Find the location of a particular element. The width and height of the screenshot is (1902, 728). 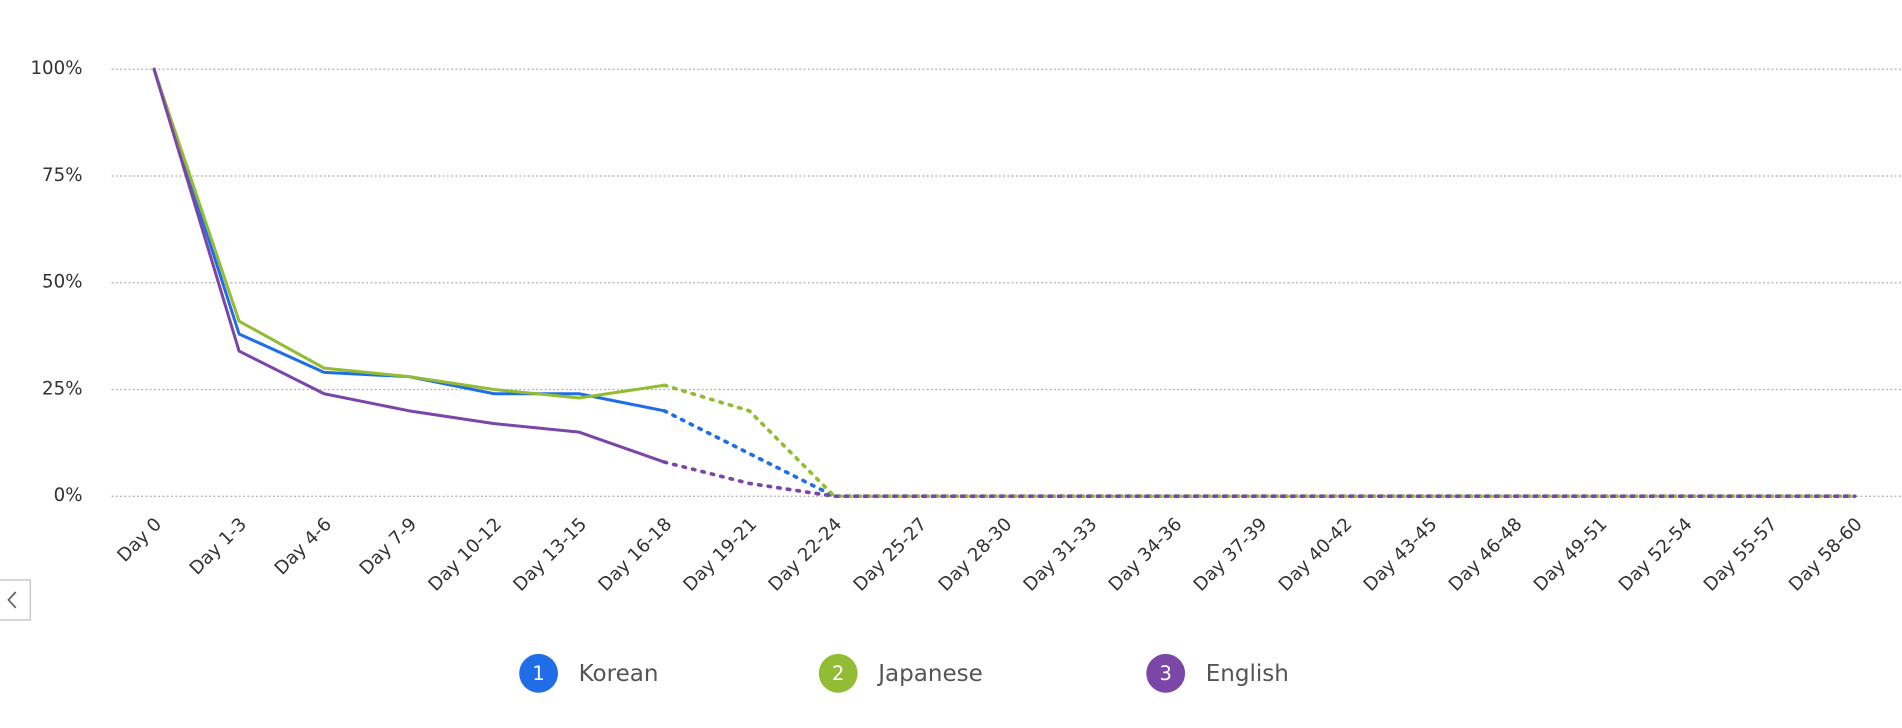

x-tick-label: Day 52-54 is located at coordinates (1656, 555).